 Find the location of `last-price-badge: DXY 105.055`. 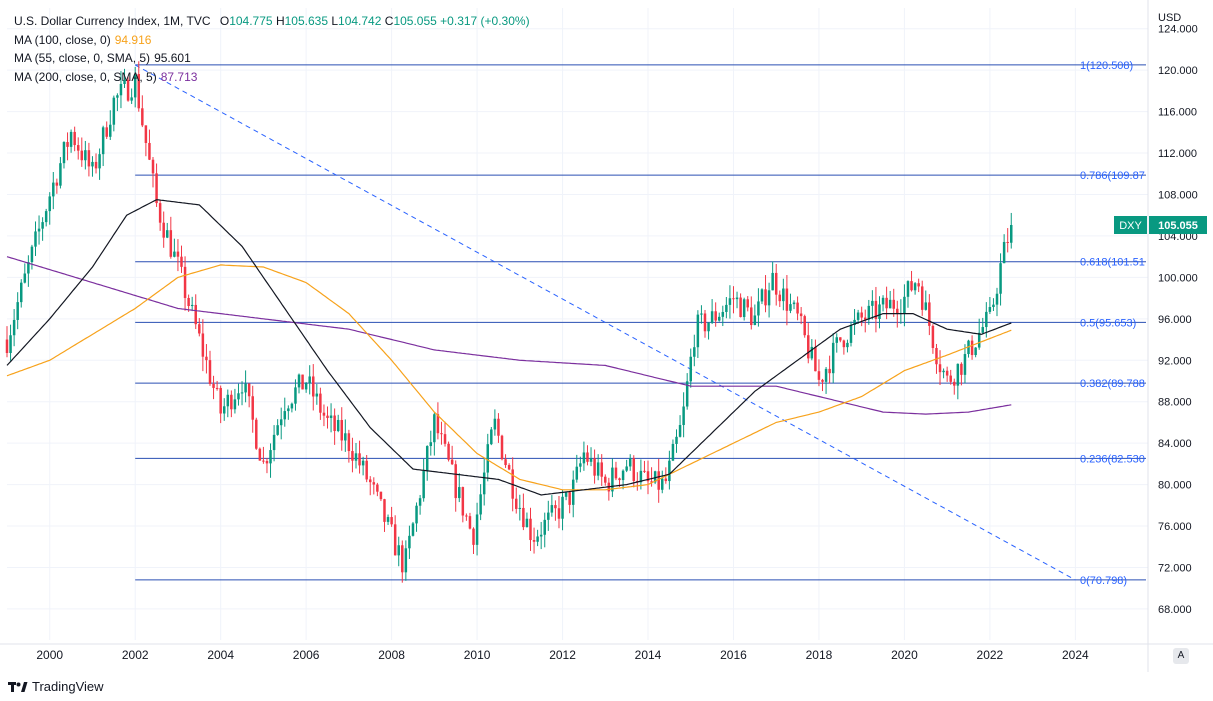

last-price-badge: DXY 105.055 is located at coordinates (1160, 225).